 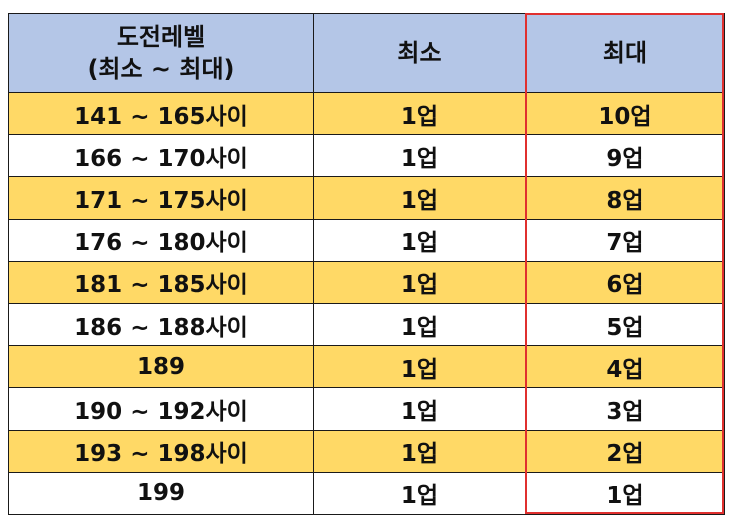 I want to click on cell-range: 181 ~ 185사이, so click(x=161, y=282).